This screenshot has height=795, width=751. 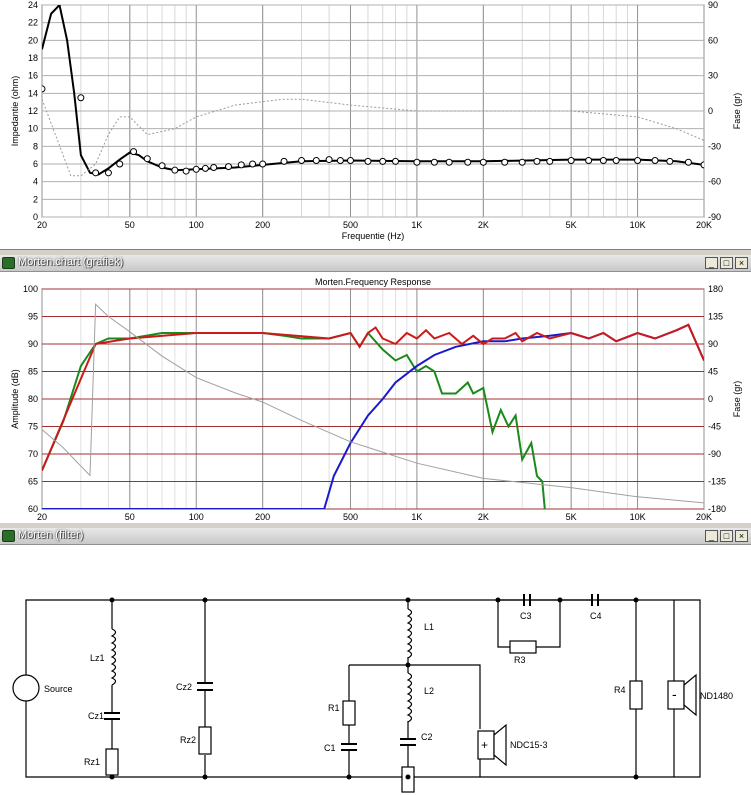 I want to click on wire-tweeter-series, so click(x=566, y=623).